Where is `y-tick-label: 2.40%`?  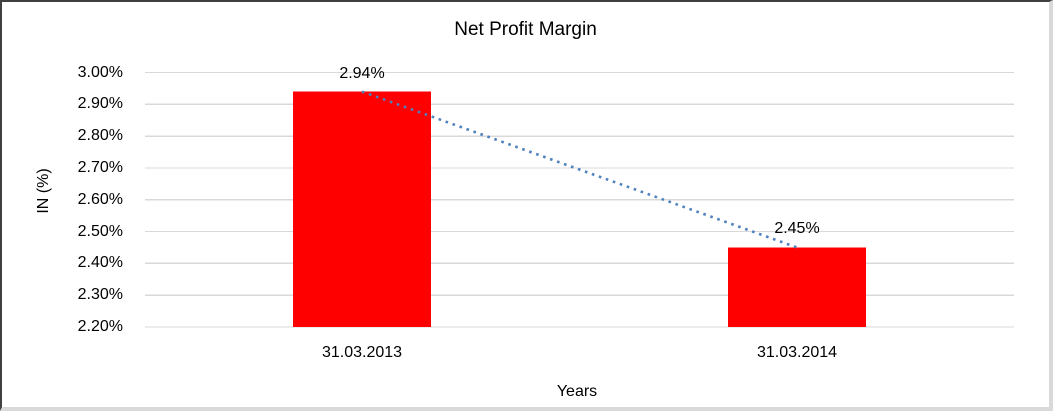
y-tick-label: 2.40% is located at coordinates (100, 263).